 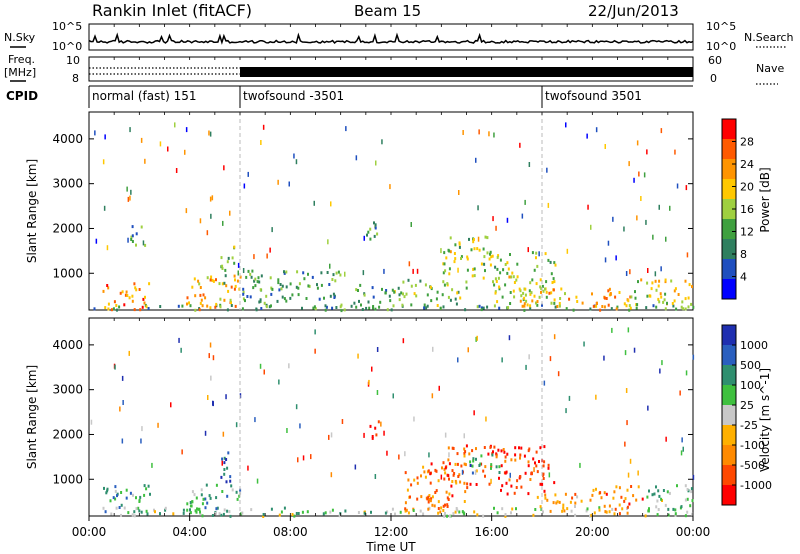 What do you see at coordinates (747, 142) in the screenshot?
I see `colorbar-tick-label: 28` at bounding box center [747, 142].